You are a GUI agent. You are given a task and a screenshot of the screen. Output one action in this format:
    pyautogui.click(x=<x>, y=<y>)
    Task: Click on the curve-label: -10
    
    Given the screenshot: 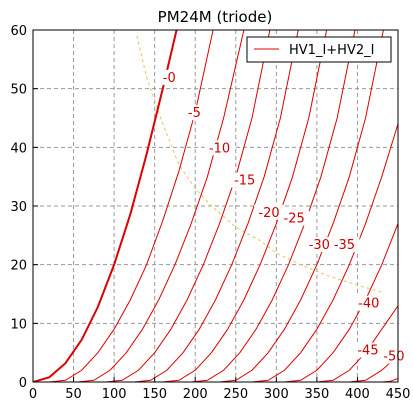 What is the action you would take?
    pyautogui.click(x=219, y=148)
    